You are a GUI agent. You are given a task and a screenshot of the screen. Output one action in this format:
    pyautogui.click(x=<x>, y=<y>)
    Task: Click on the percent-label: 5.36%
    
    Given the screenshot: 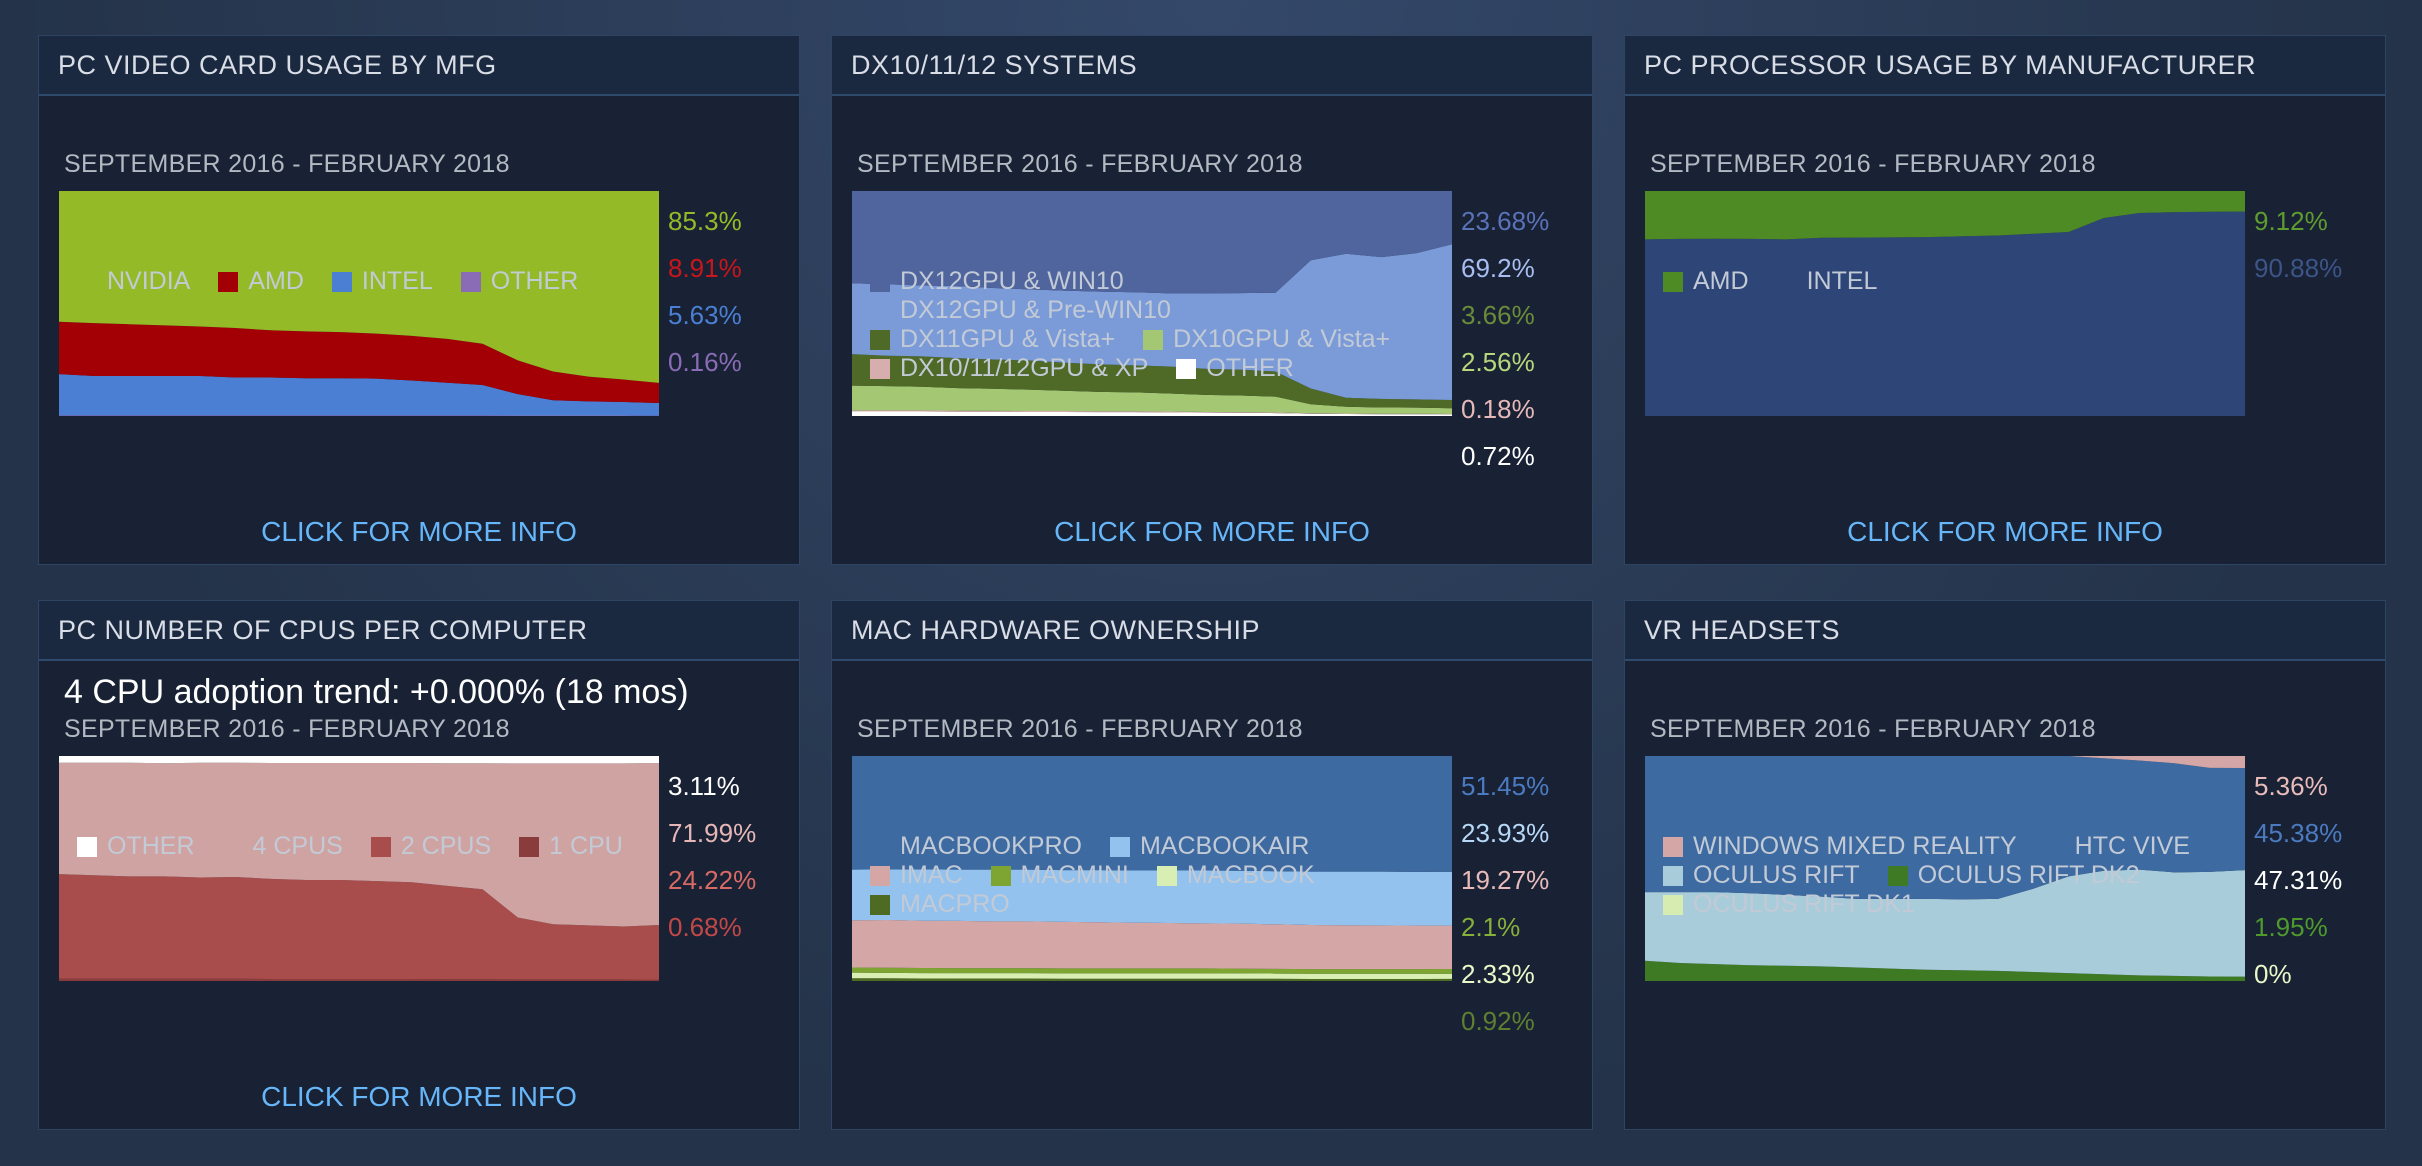 What is the action you would take?
    pyautogui.click(x=2291, y=786)
    